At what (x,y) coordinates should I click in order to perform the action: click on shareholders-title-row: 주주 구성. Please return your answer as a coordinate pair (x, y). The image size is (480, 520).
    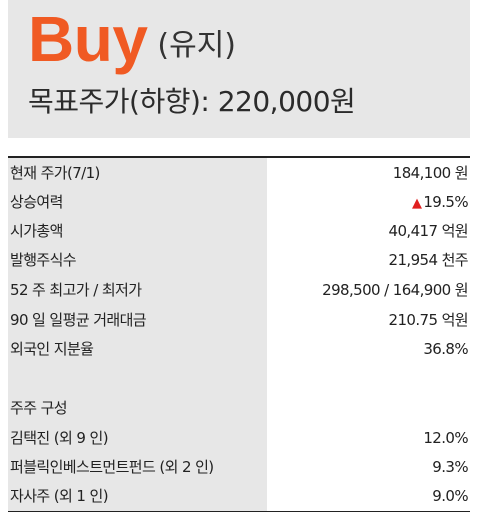
    Looking at the image, I should click on (239, 408).